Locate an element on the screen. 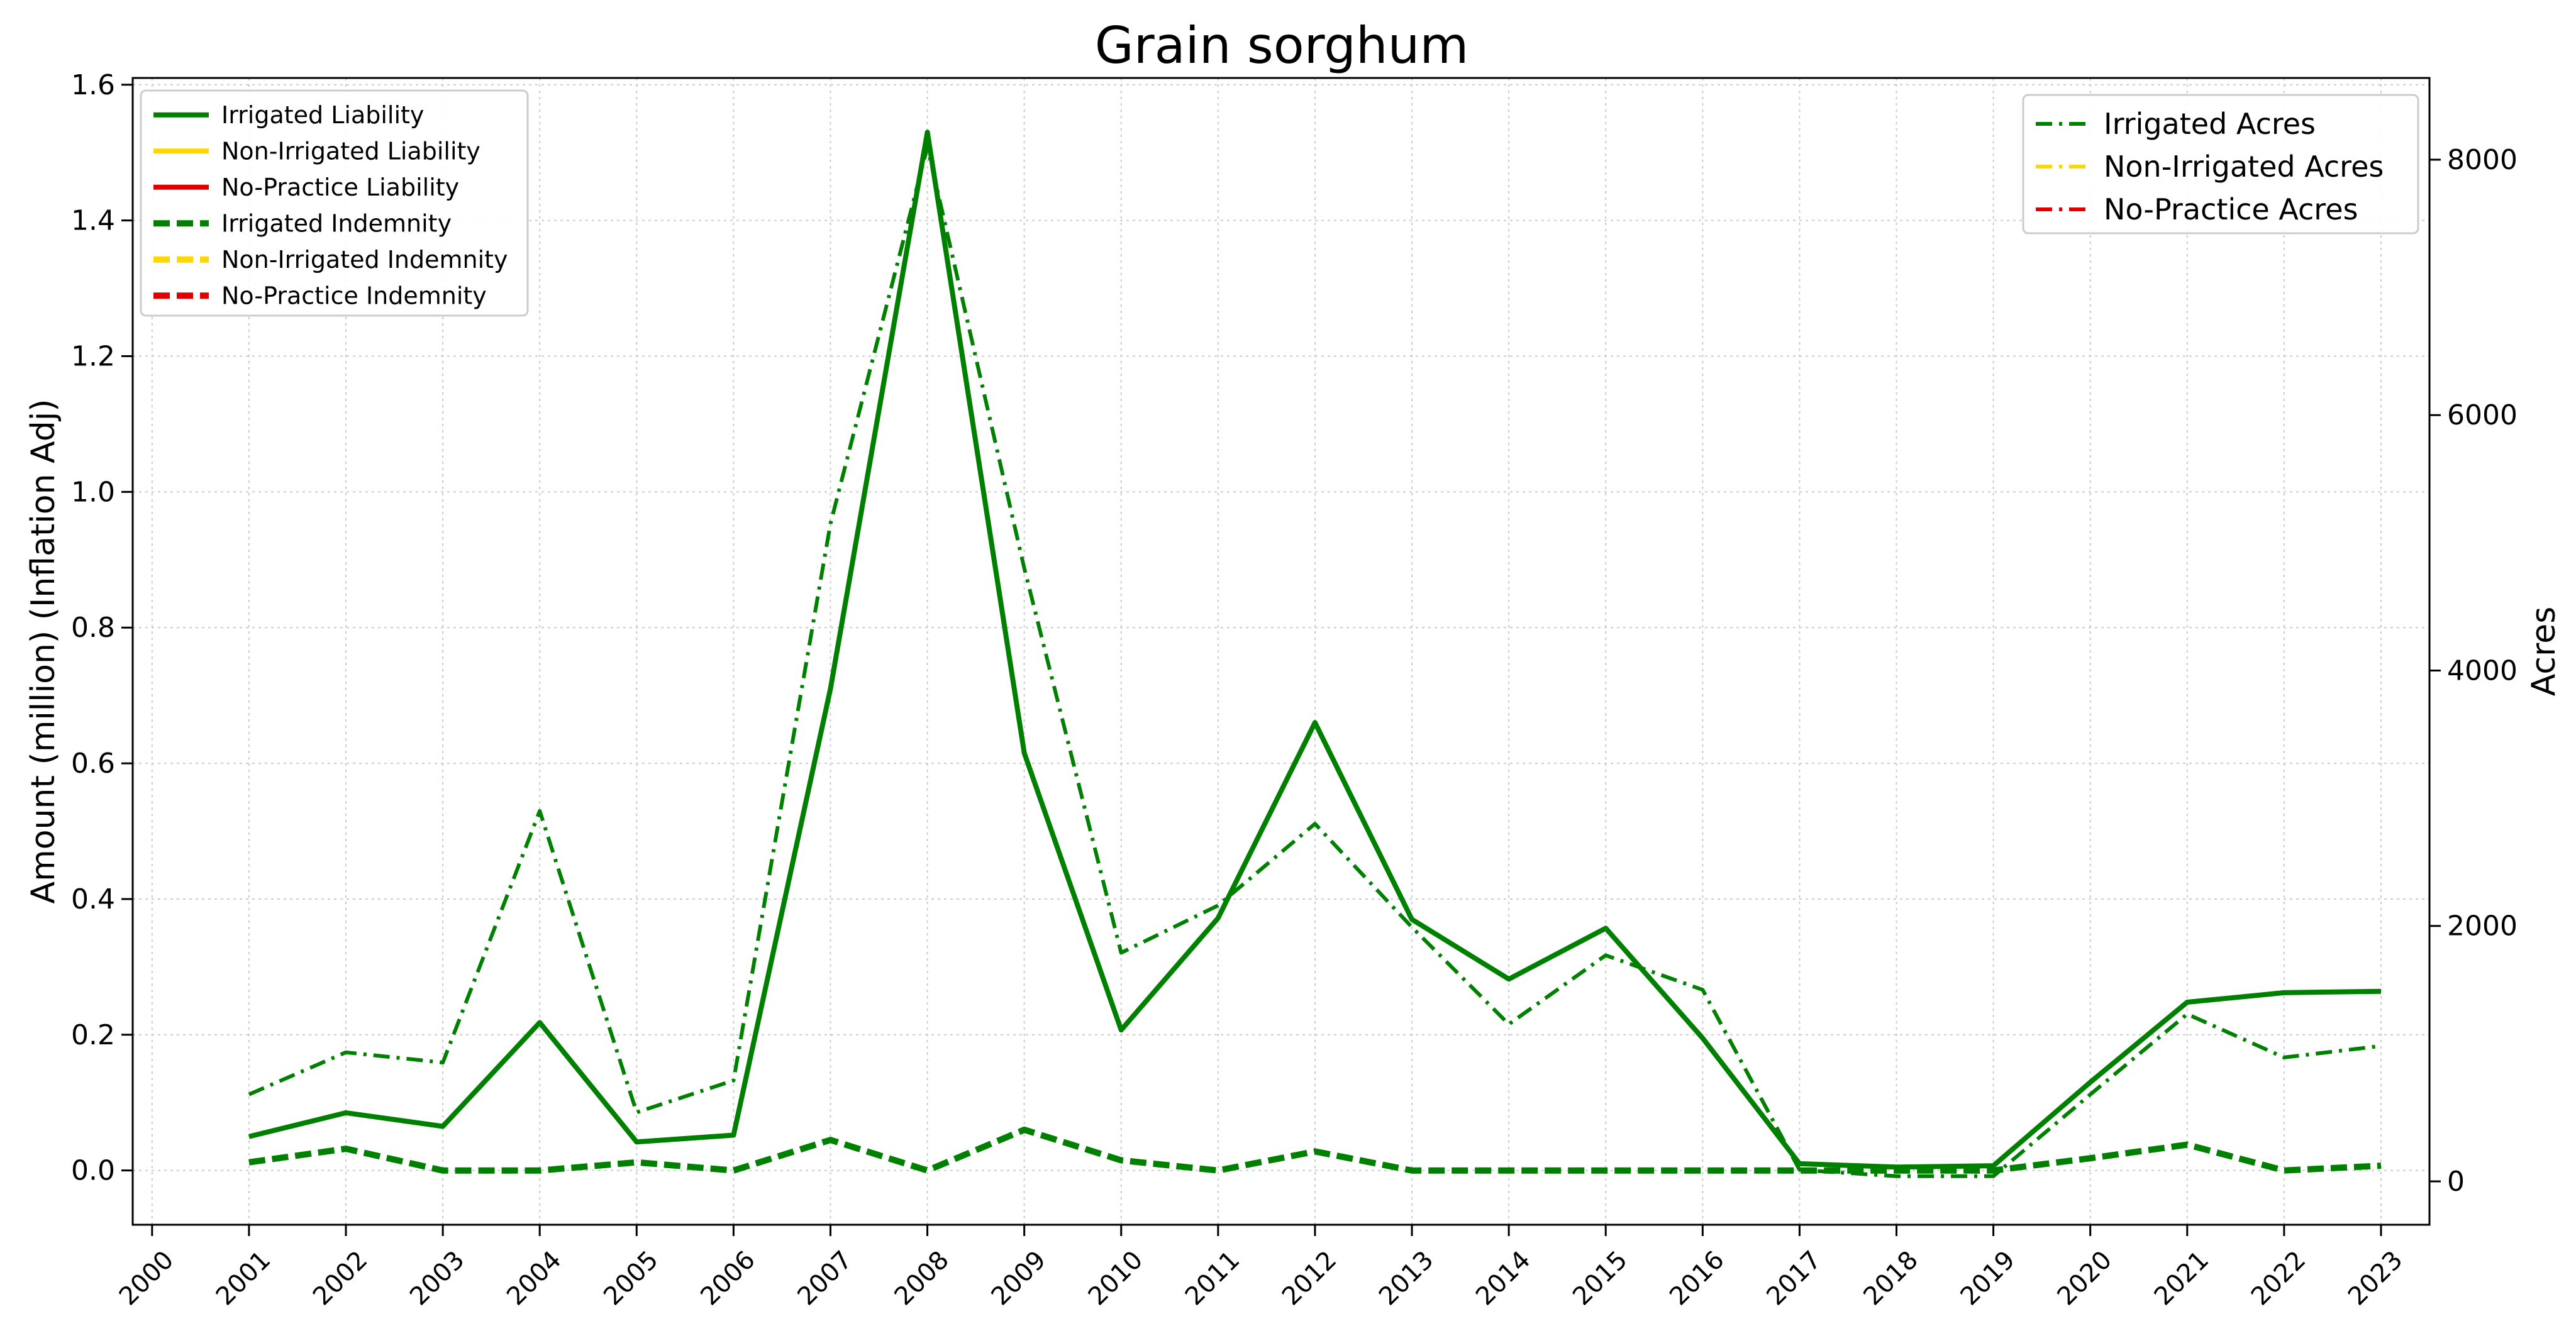 The width and height of the screenshot is (2576, 1331). x-tick-label: 2002 is located at coordinates (341, 1278).